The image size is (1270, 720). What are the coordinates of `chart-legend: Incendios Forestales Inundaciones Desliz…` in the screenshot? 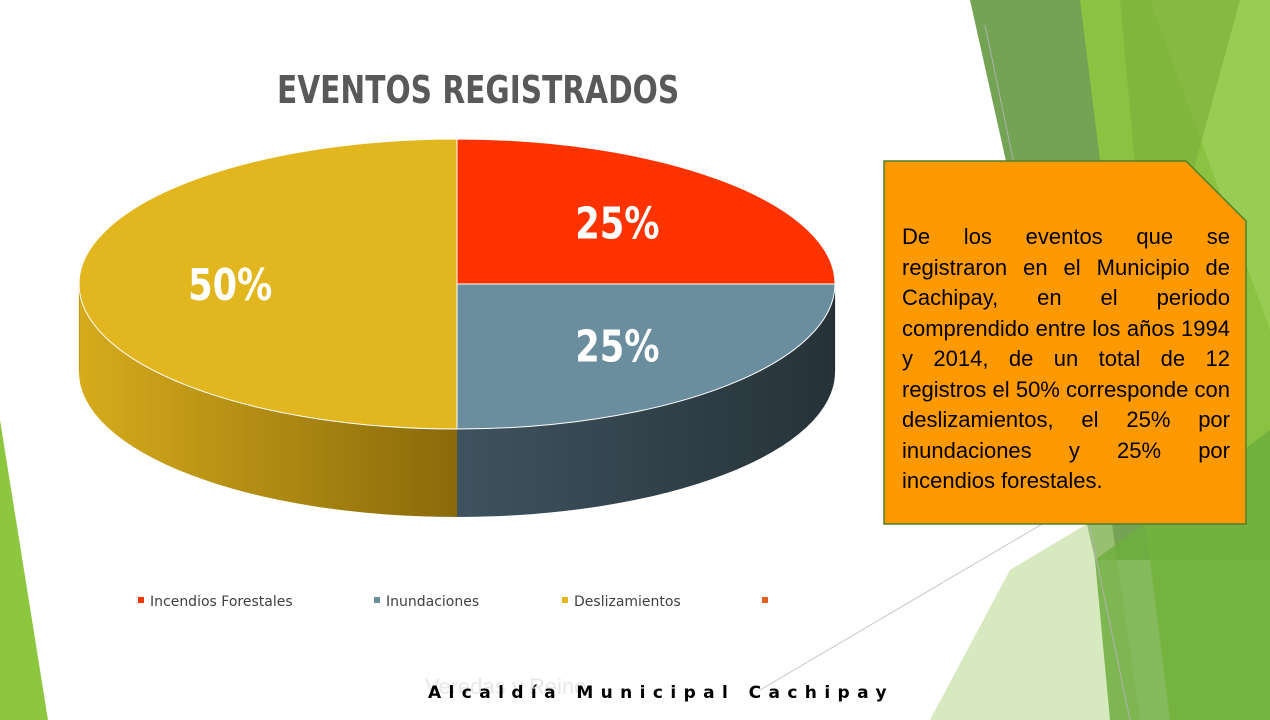 It's located at (635, 604).